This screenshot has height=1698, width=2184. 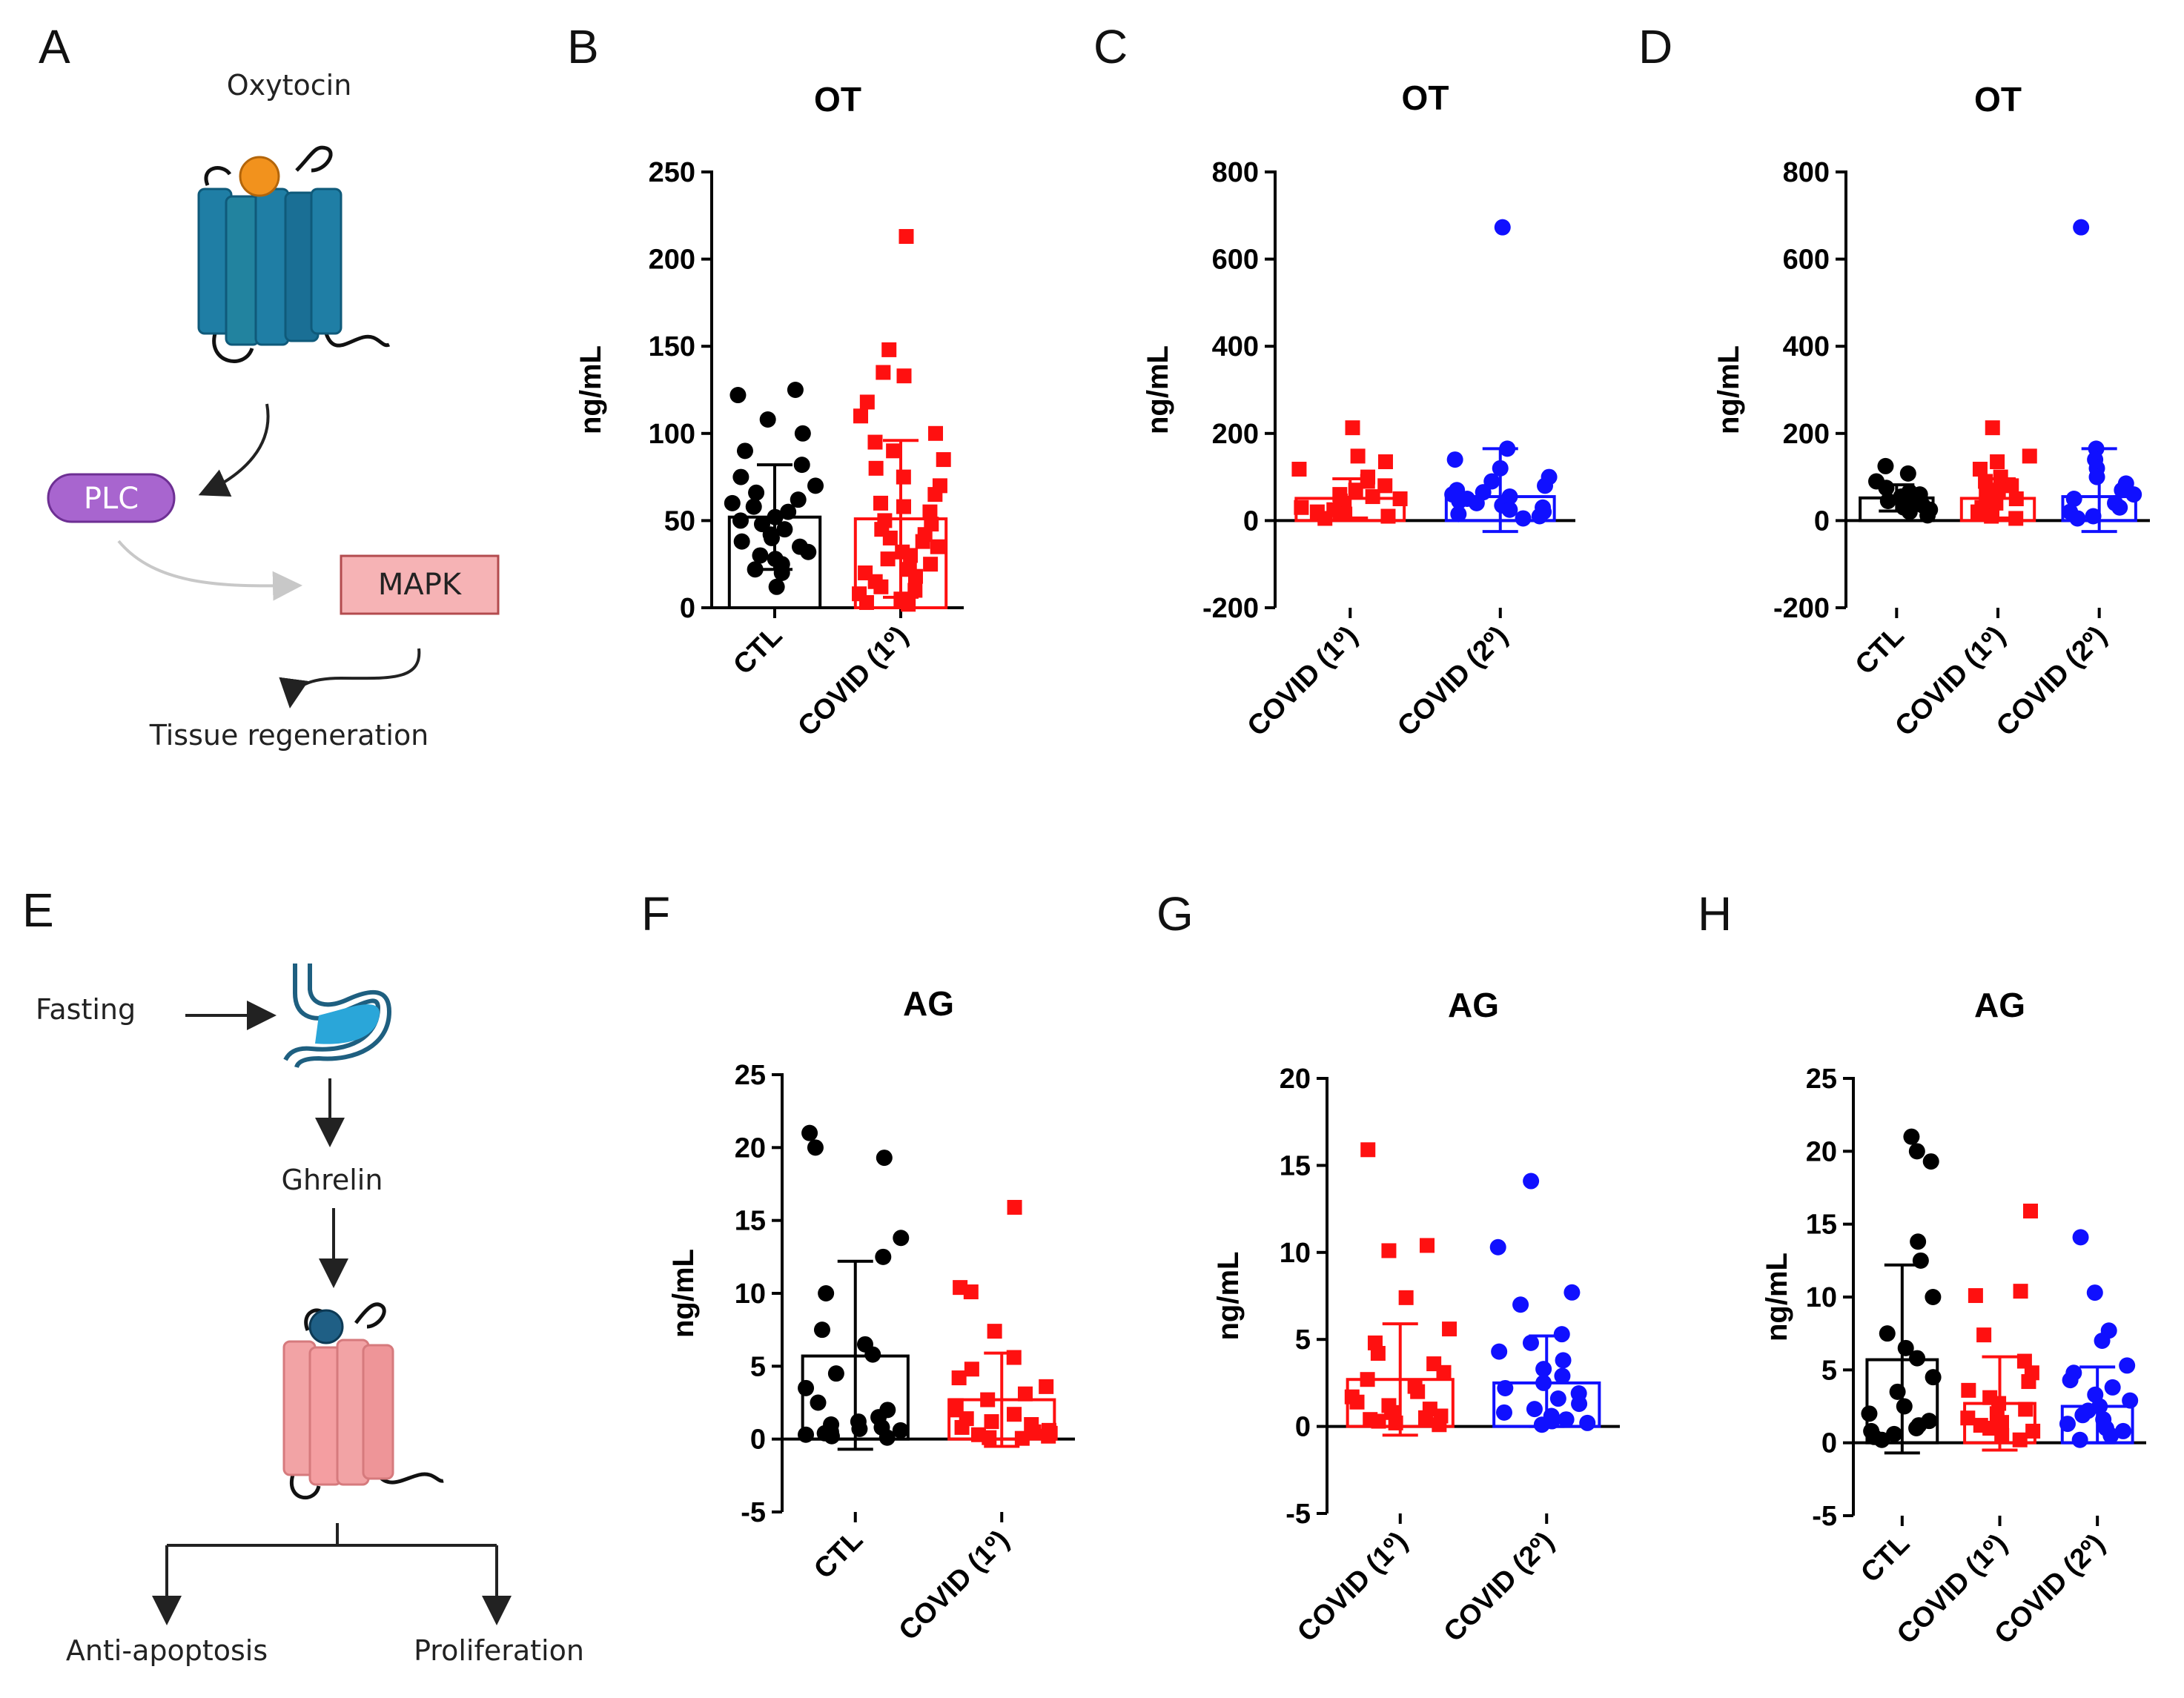 I want to click on x-tick-label: COVID (2º), so click(x=1500, y=1587).